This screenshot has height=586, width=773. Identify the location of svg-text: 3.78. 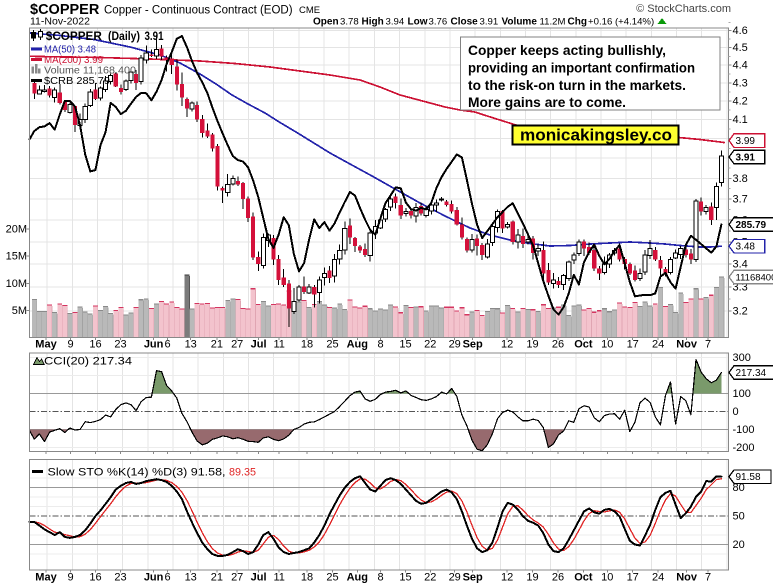
(349, 22).